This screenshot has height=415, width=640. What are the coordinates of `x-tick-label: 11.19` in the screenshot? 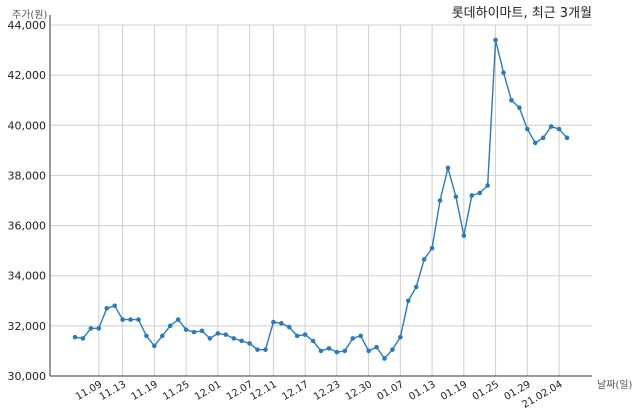 It's located at (145, 391).